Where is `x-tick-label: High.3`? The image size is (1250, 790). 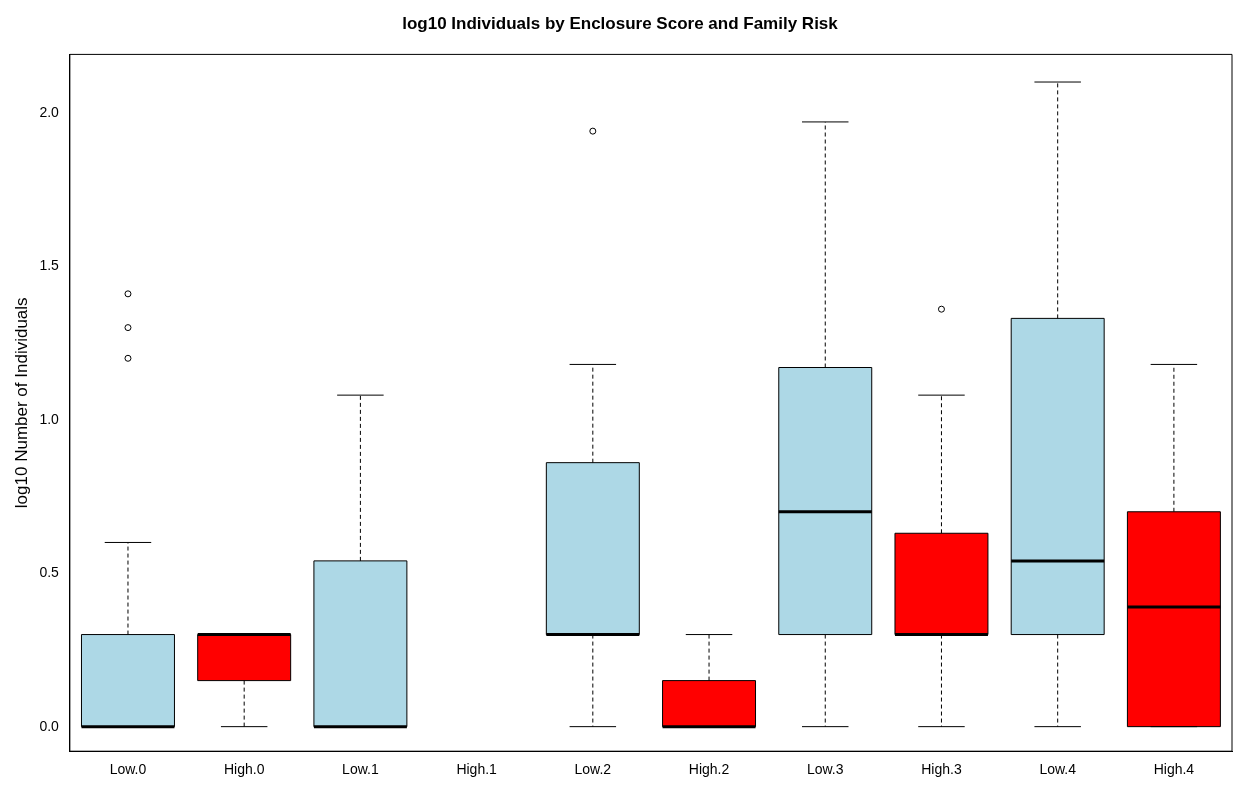
x-tick-label: High.3 is located at coordinates (941, 769).